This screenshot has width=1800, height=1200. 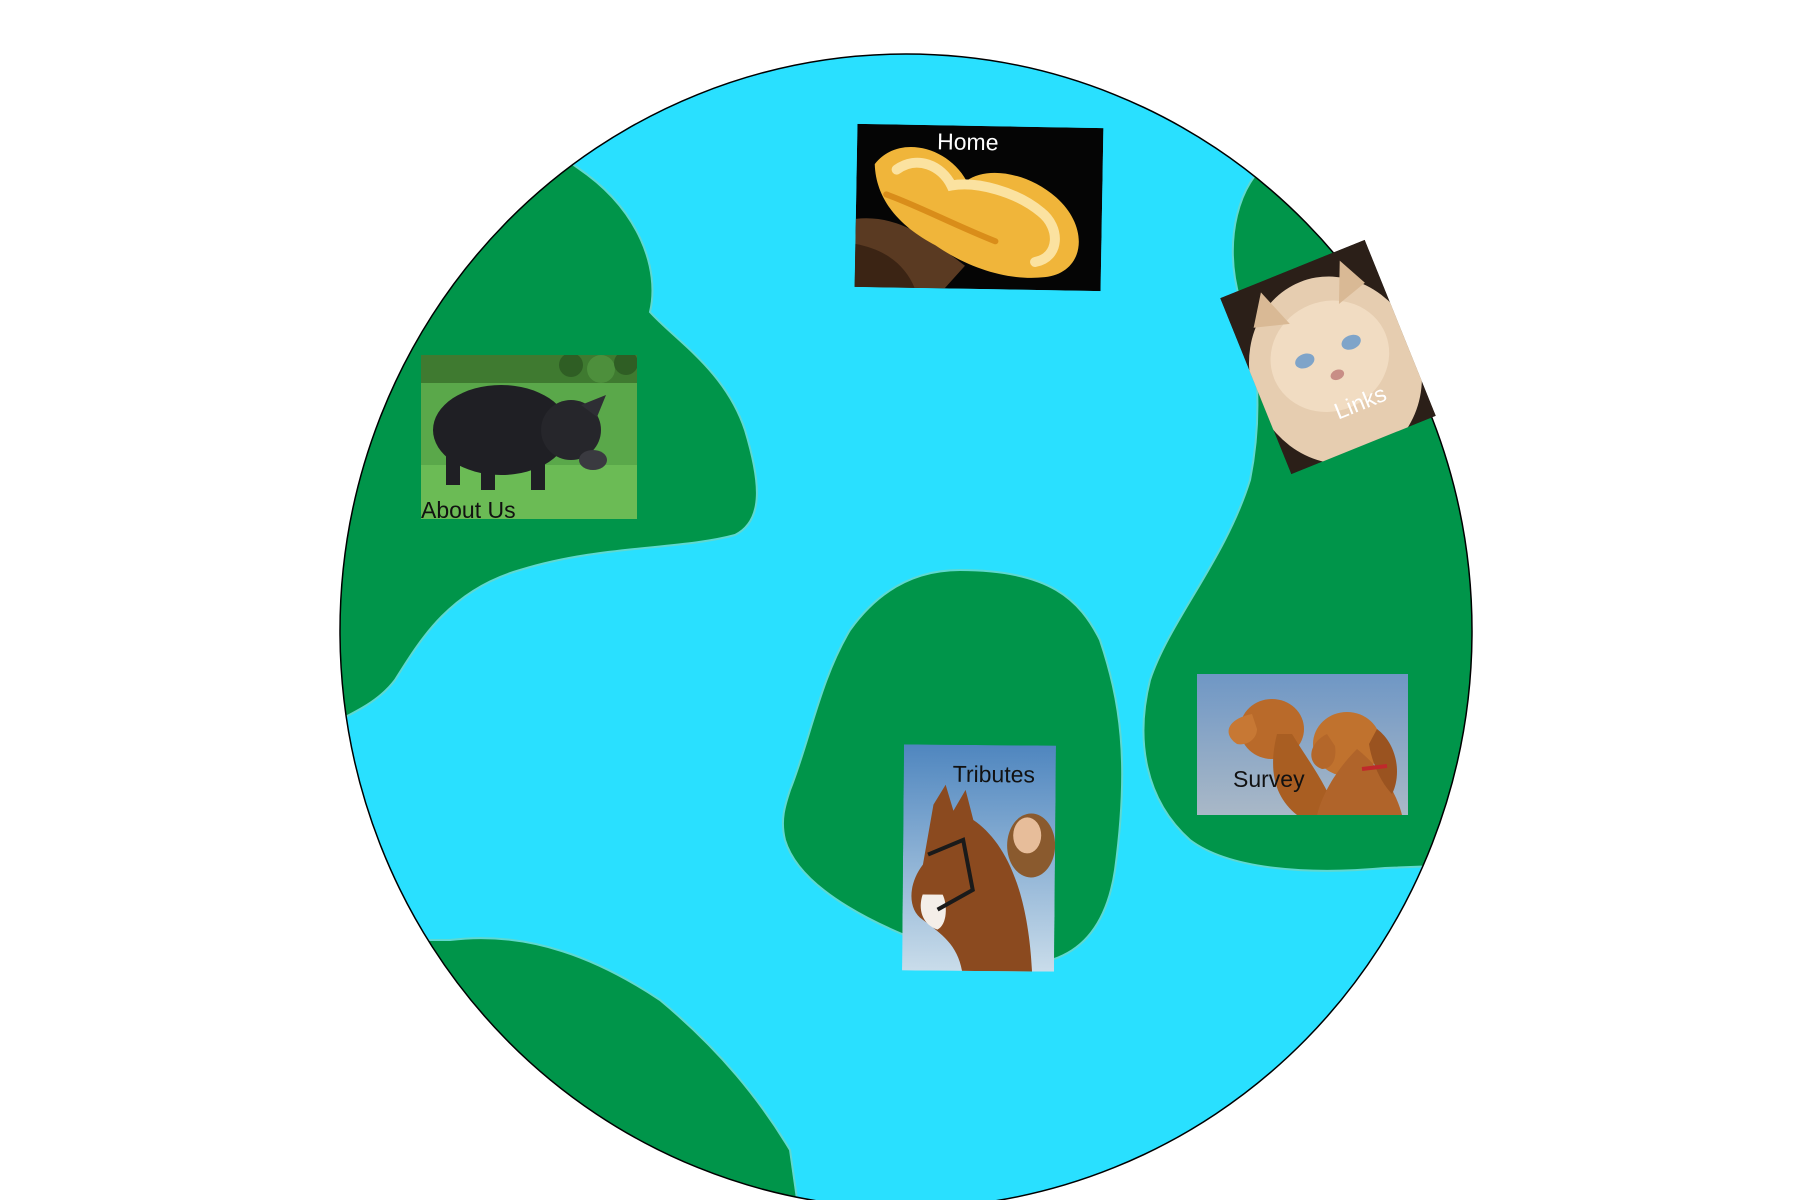 I want to click on nav-tributes-label: Tributes, so click(x=994, y=774).